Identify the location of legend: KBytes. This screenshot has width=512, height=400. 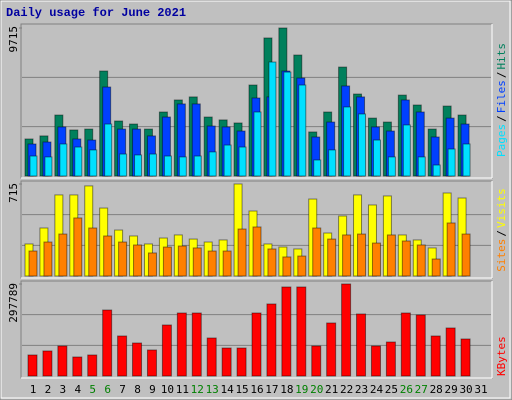
(501, 356).